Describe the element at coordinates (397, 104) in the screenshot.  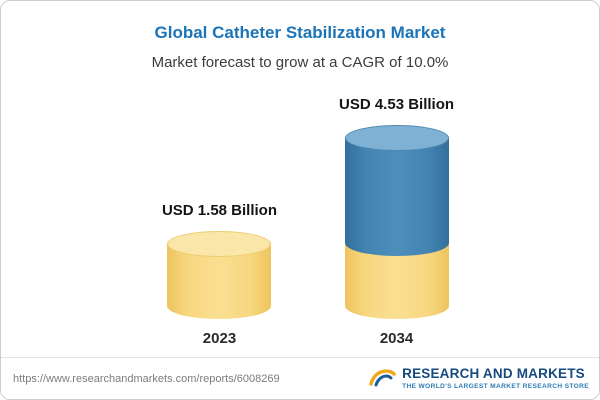
I see `value-label-2034: USD 4.53 Billion` at that location.